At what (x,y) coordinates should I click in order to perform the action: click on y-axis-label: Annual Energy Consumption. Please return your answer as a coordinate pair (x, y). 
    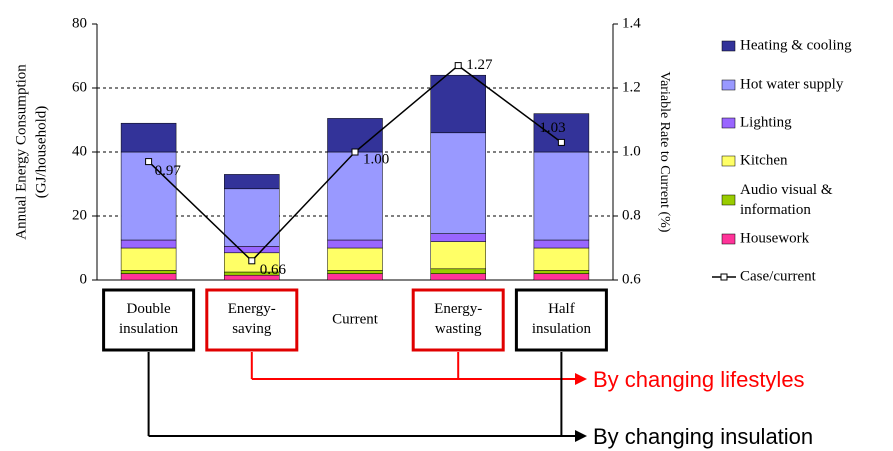
    Looking at the image, I should click on (21, 152).